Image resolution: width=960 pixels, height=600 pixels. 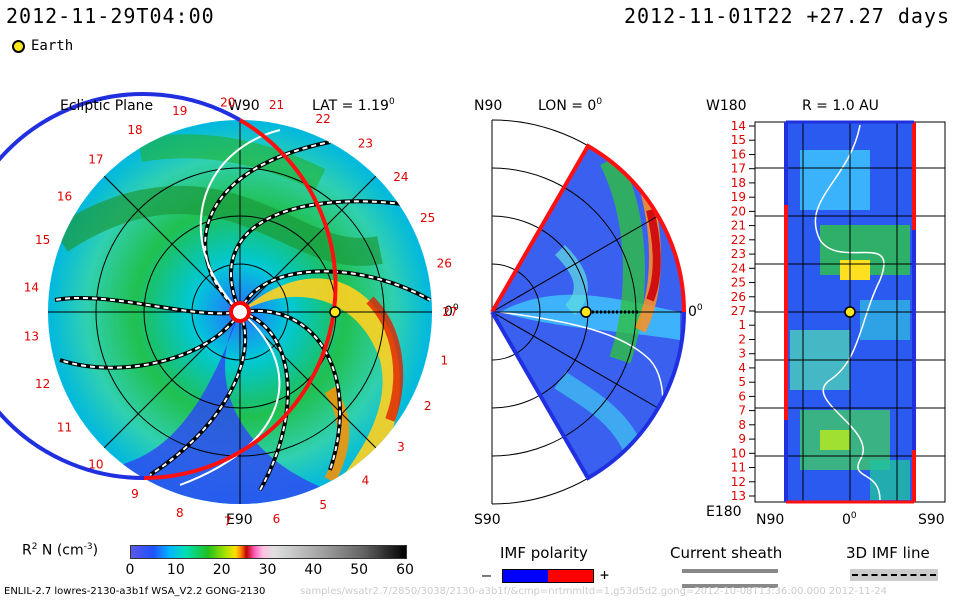 I want to click on imf3d-swatch, so click(x=894, y=575).